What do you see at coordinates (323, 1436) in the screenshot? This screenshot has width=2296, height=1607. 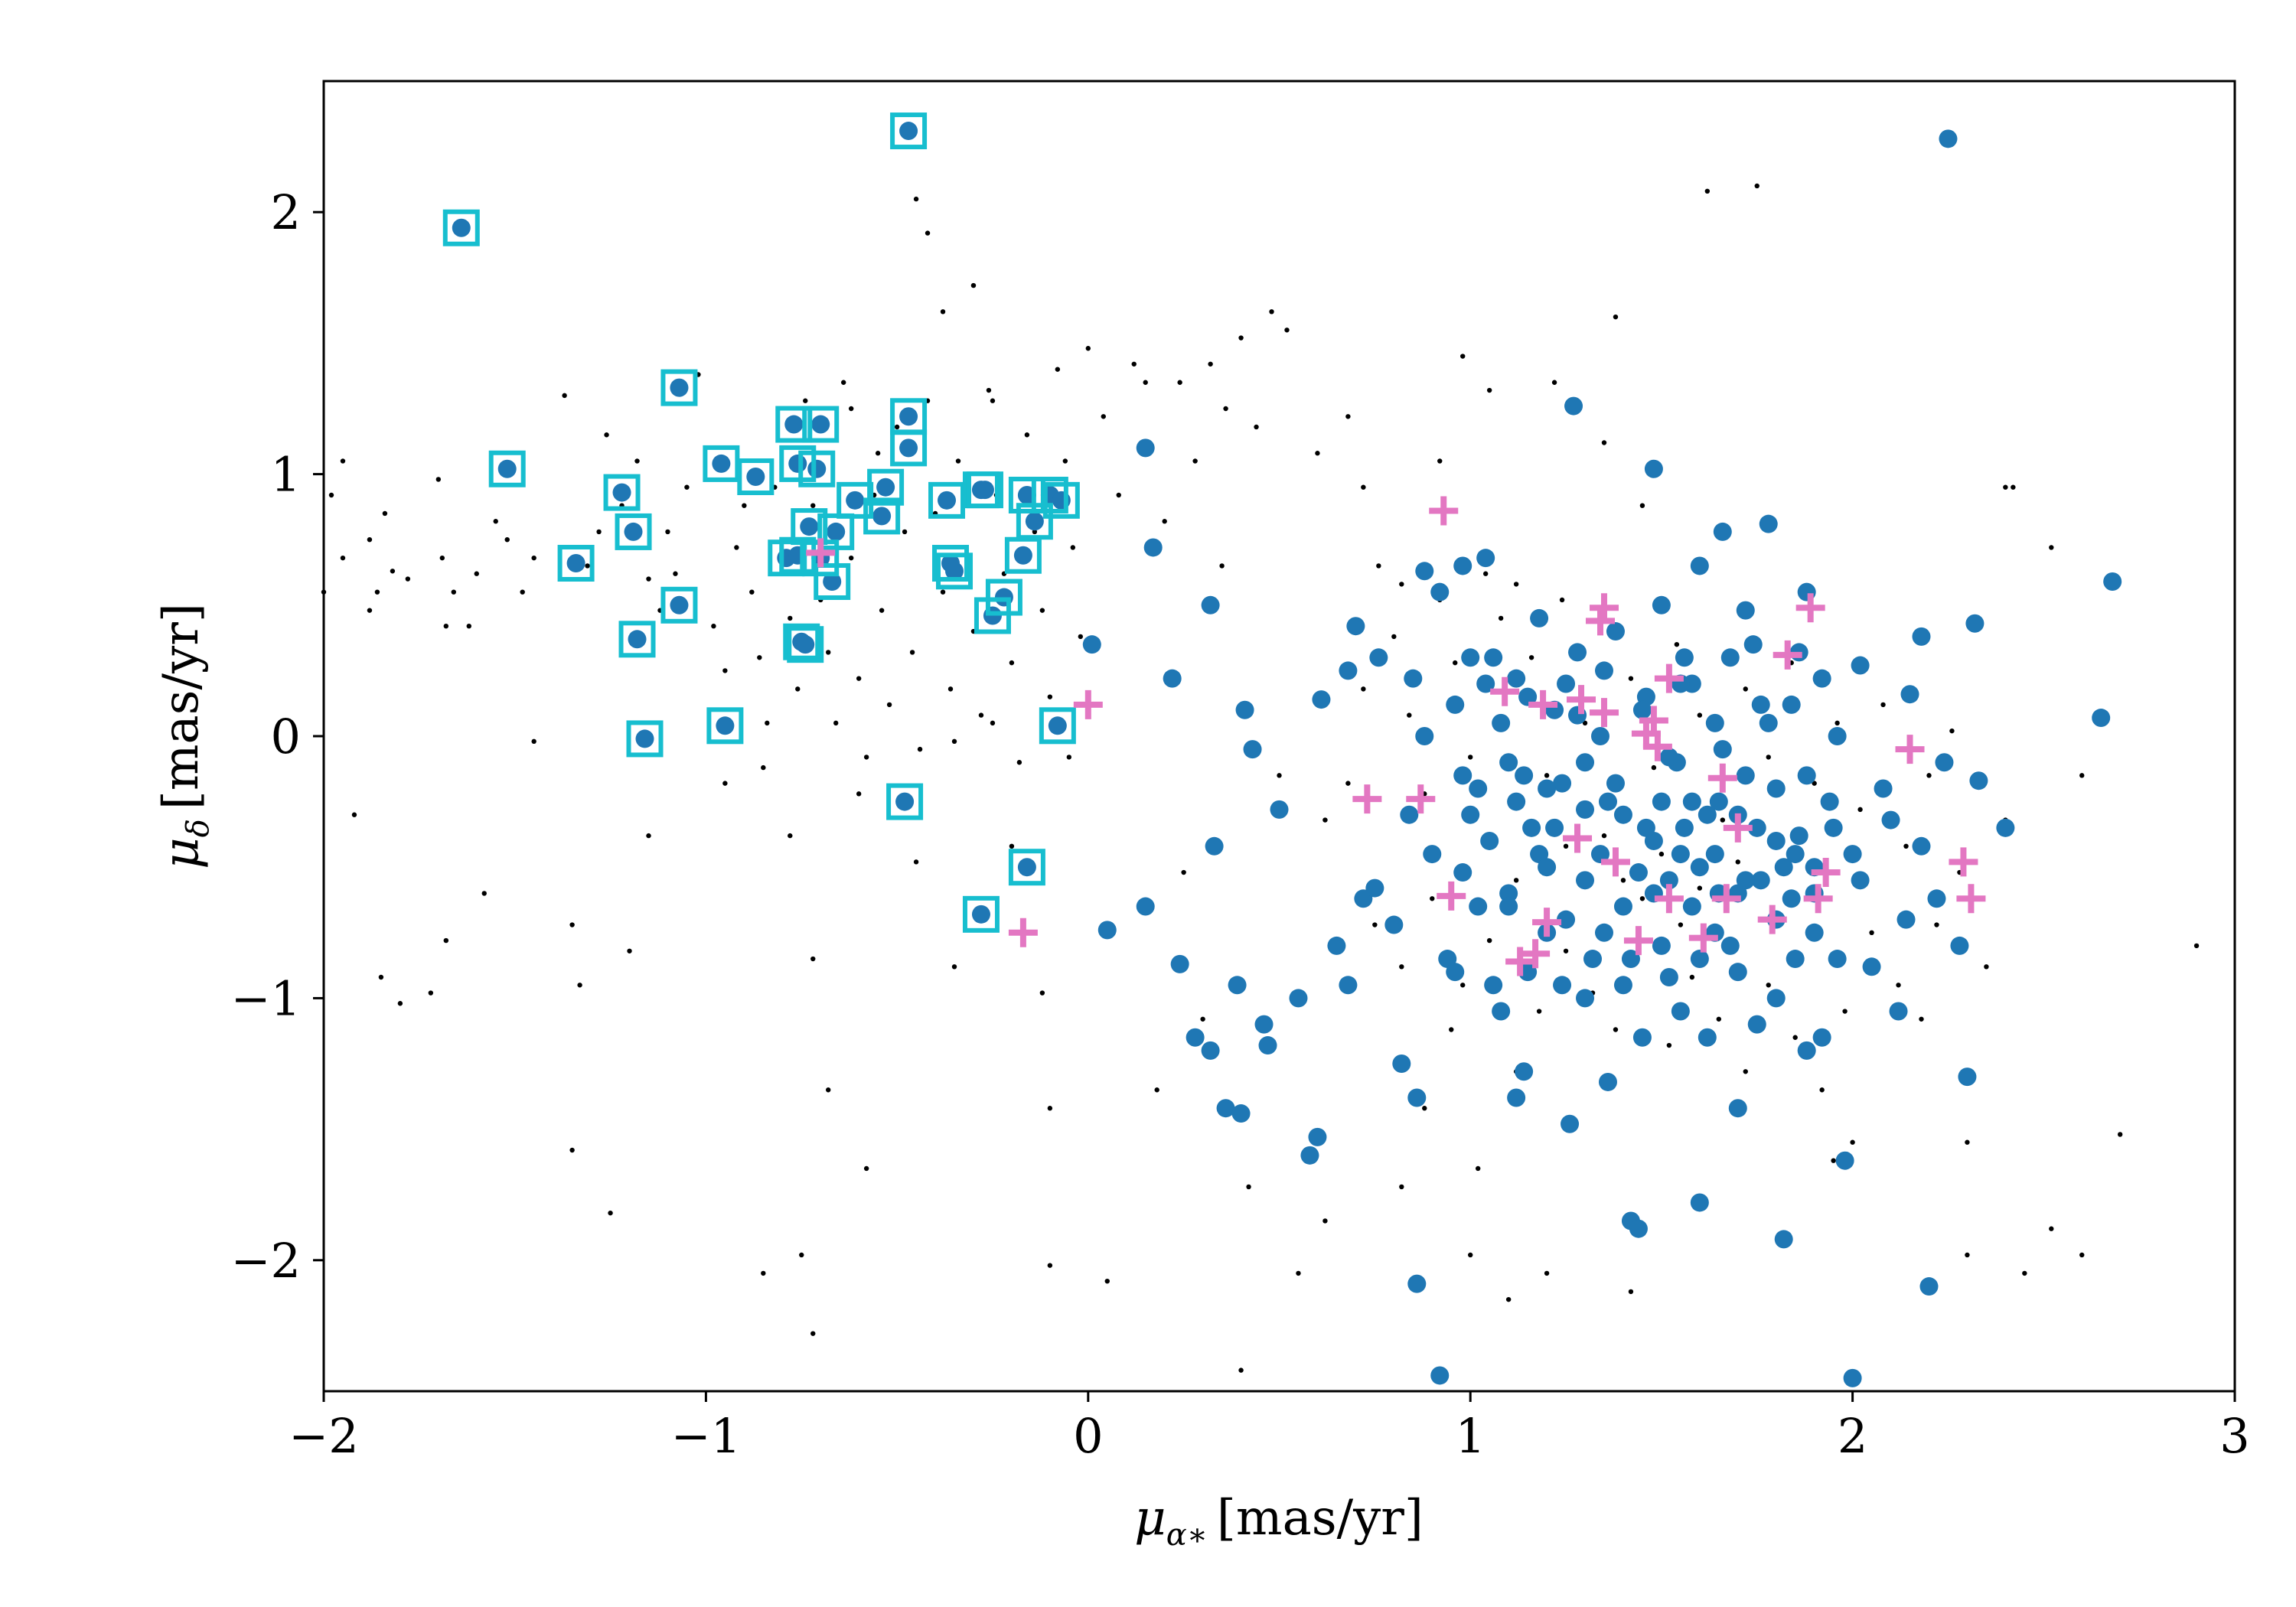 I see `x-tick-label: −2` at bounding box center [323, 1436].